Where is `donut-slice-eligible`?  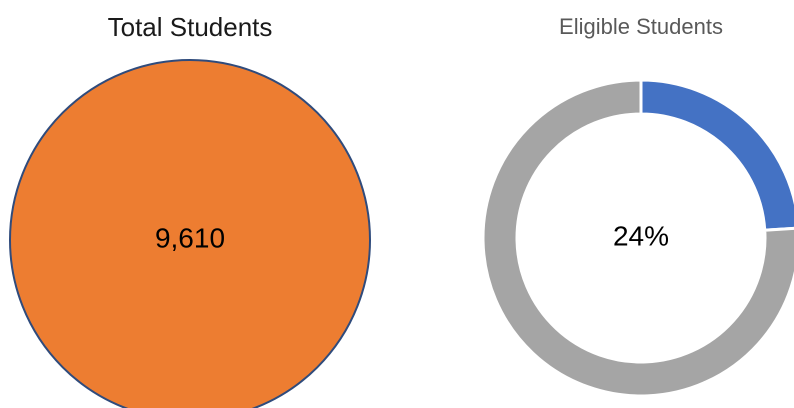
donut-slice-eligible is located at coordinates (716, 155).